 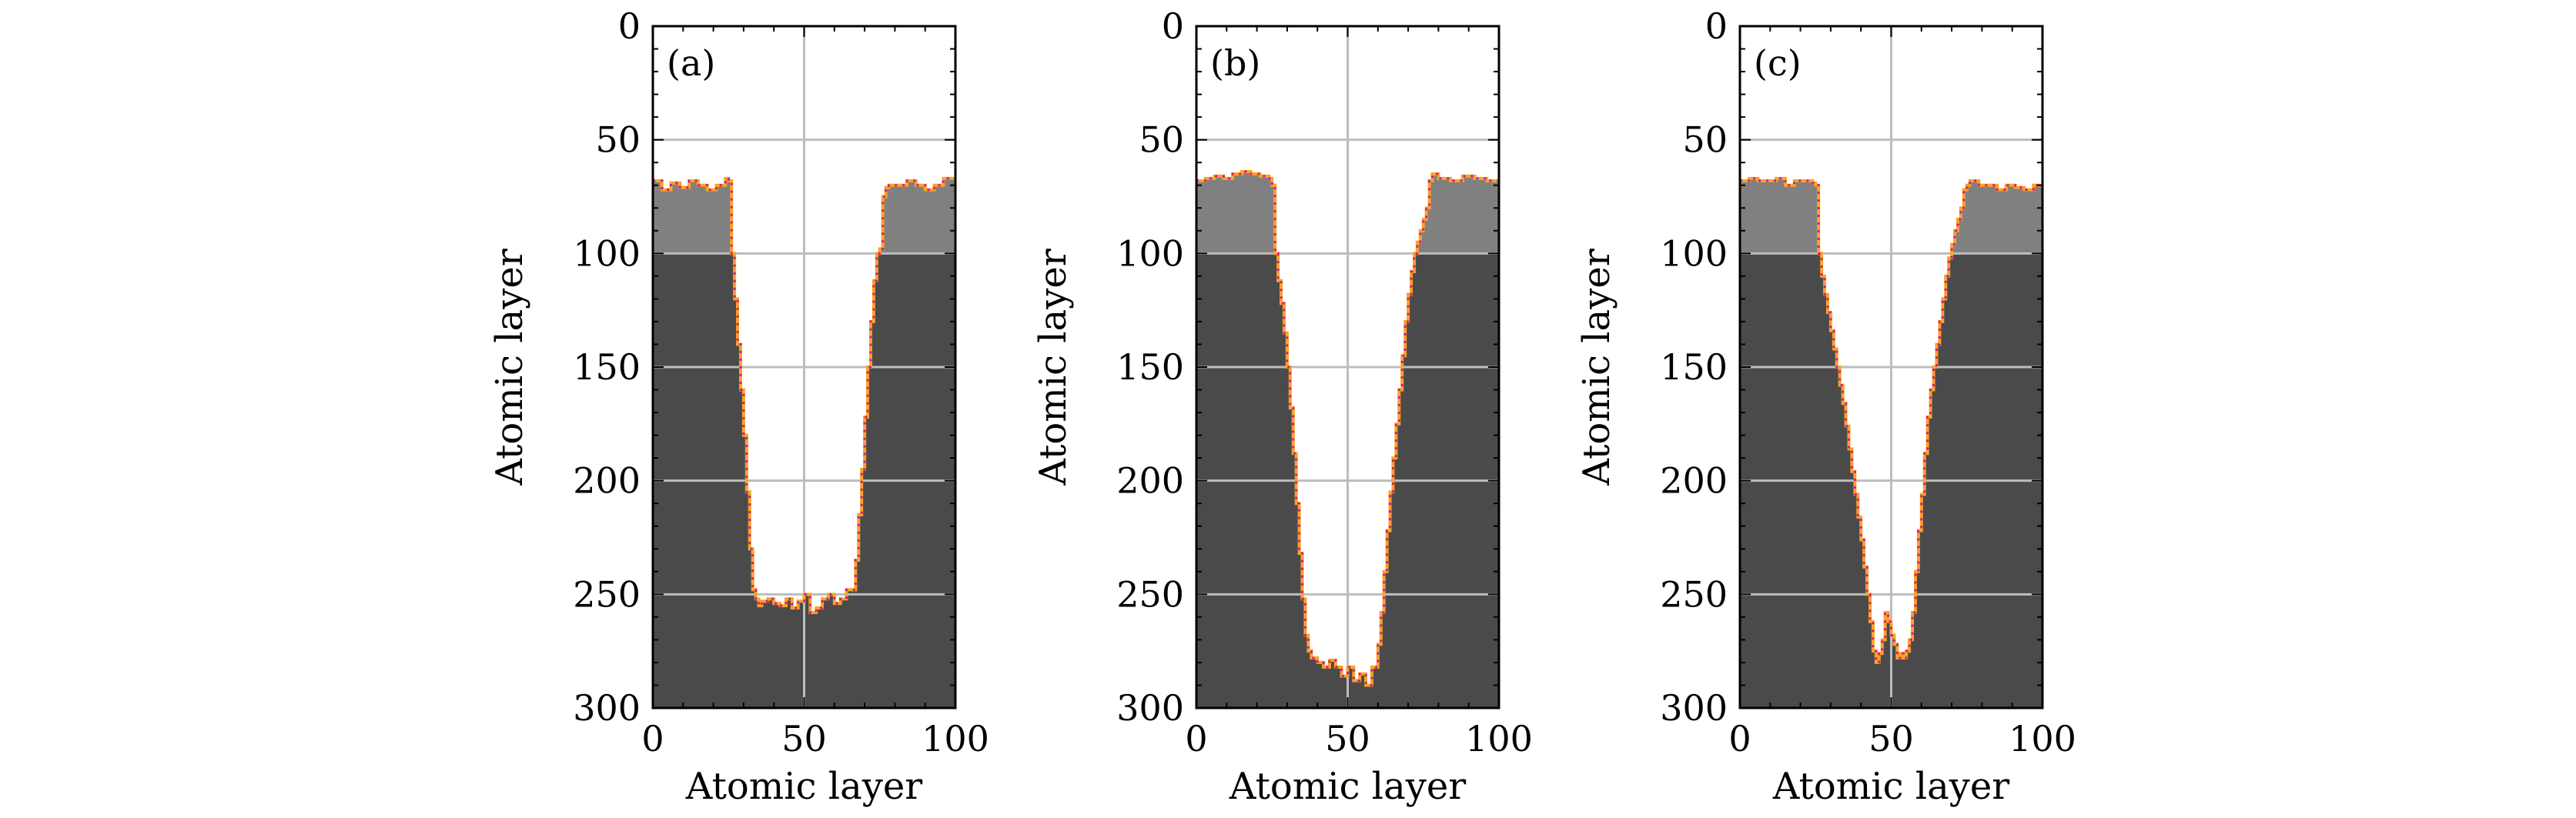 What do you see at coordinates (1348, 428) in the screenshot?
I see `surface-edge-orange` at bounding box center [1348, 428].